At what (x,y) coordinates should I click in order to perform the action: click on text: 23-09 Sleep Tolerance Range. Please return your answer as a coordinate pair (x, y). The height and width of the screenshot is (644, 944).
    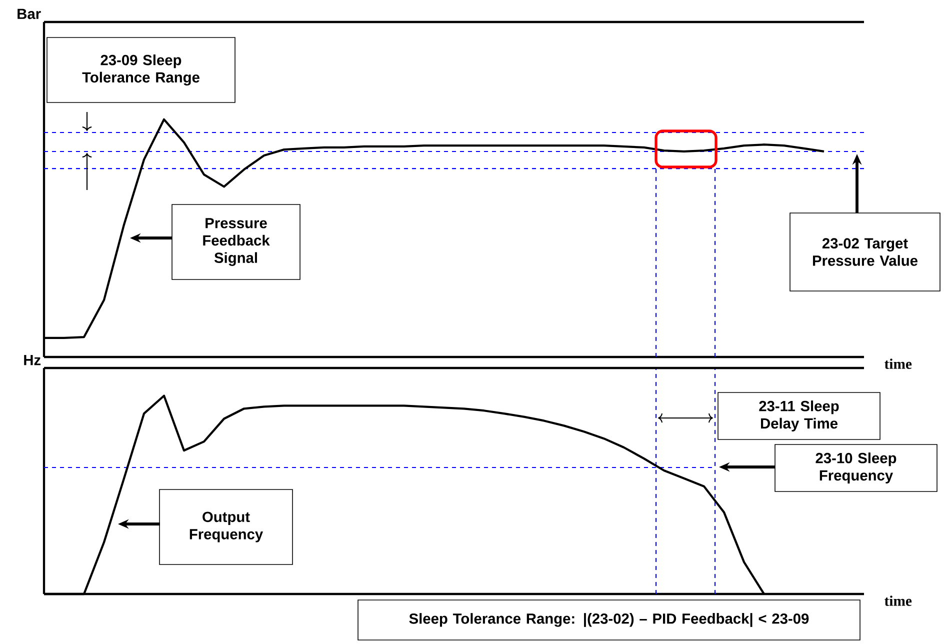
    Looking at the image, I should click on (141, 70).